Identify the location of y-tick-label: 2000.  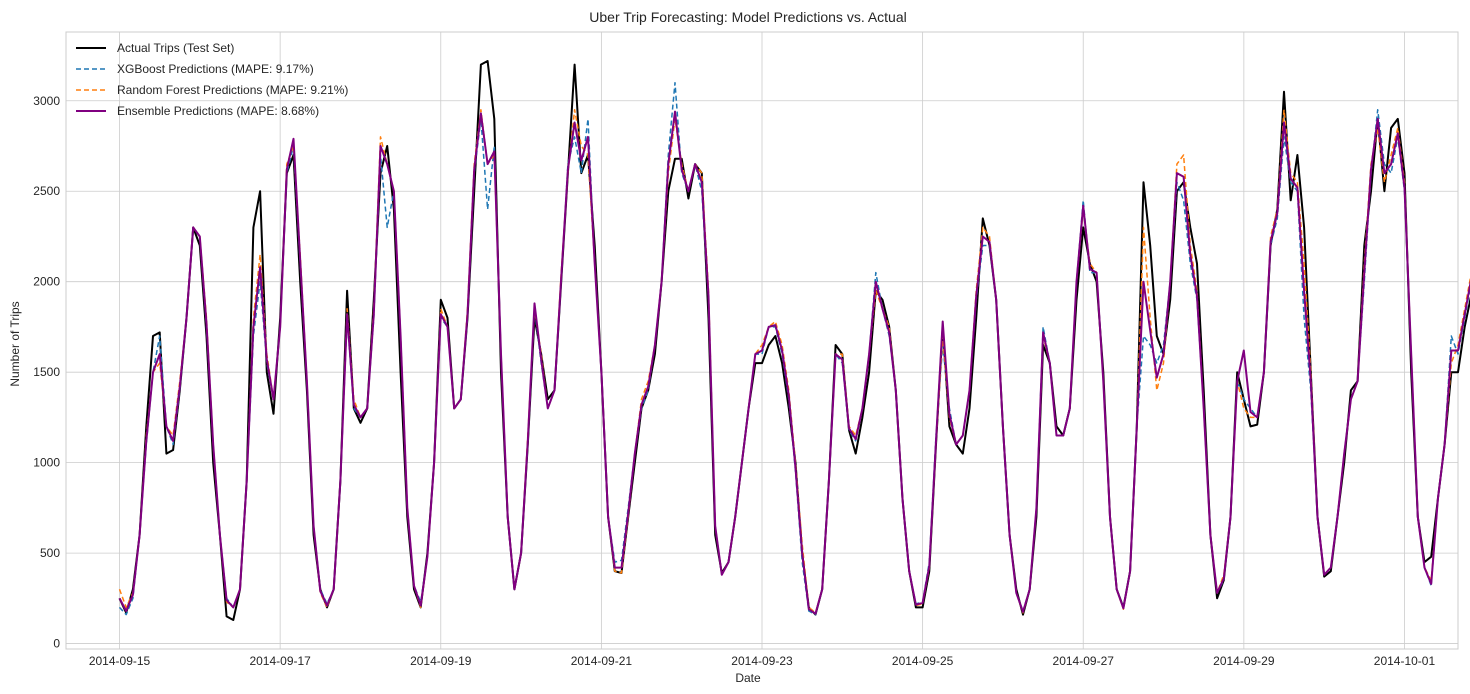
(46, 282).